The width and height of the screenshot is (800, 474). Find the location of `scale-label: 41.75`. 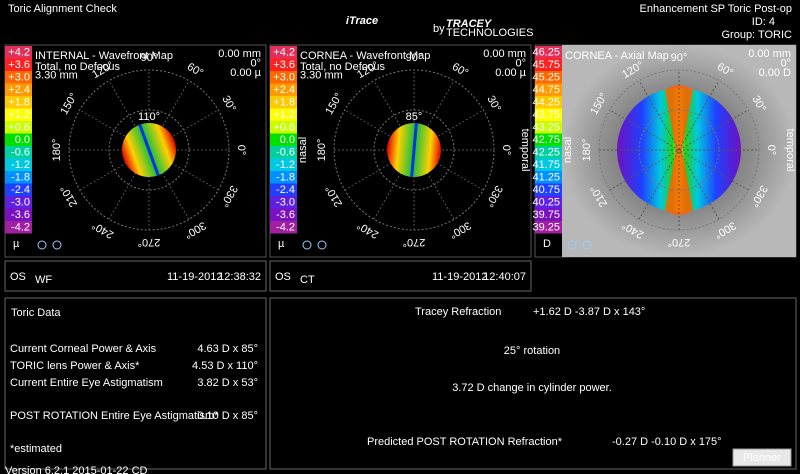

scale-label: 41.75 is located at coordinates (546, 165).